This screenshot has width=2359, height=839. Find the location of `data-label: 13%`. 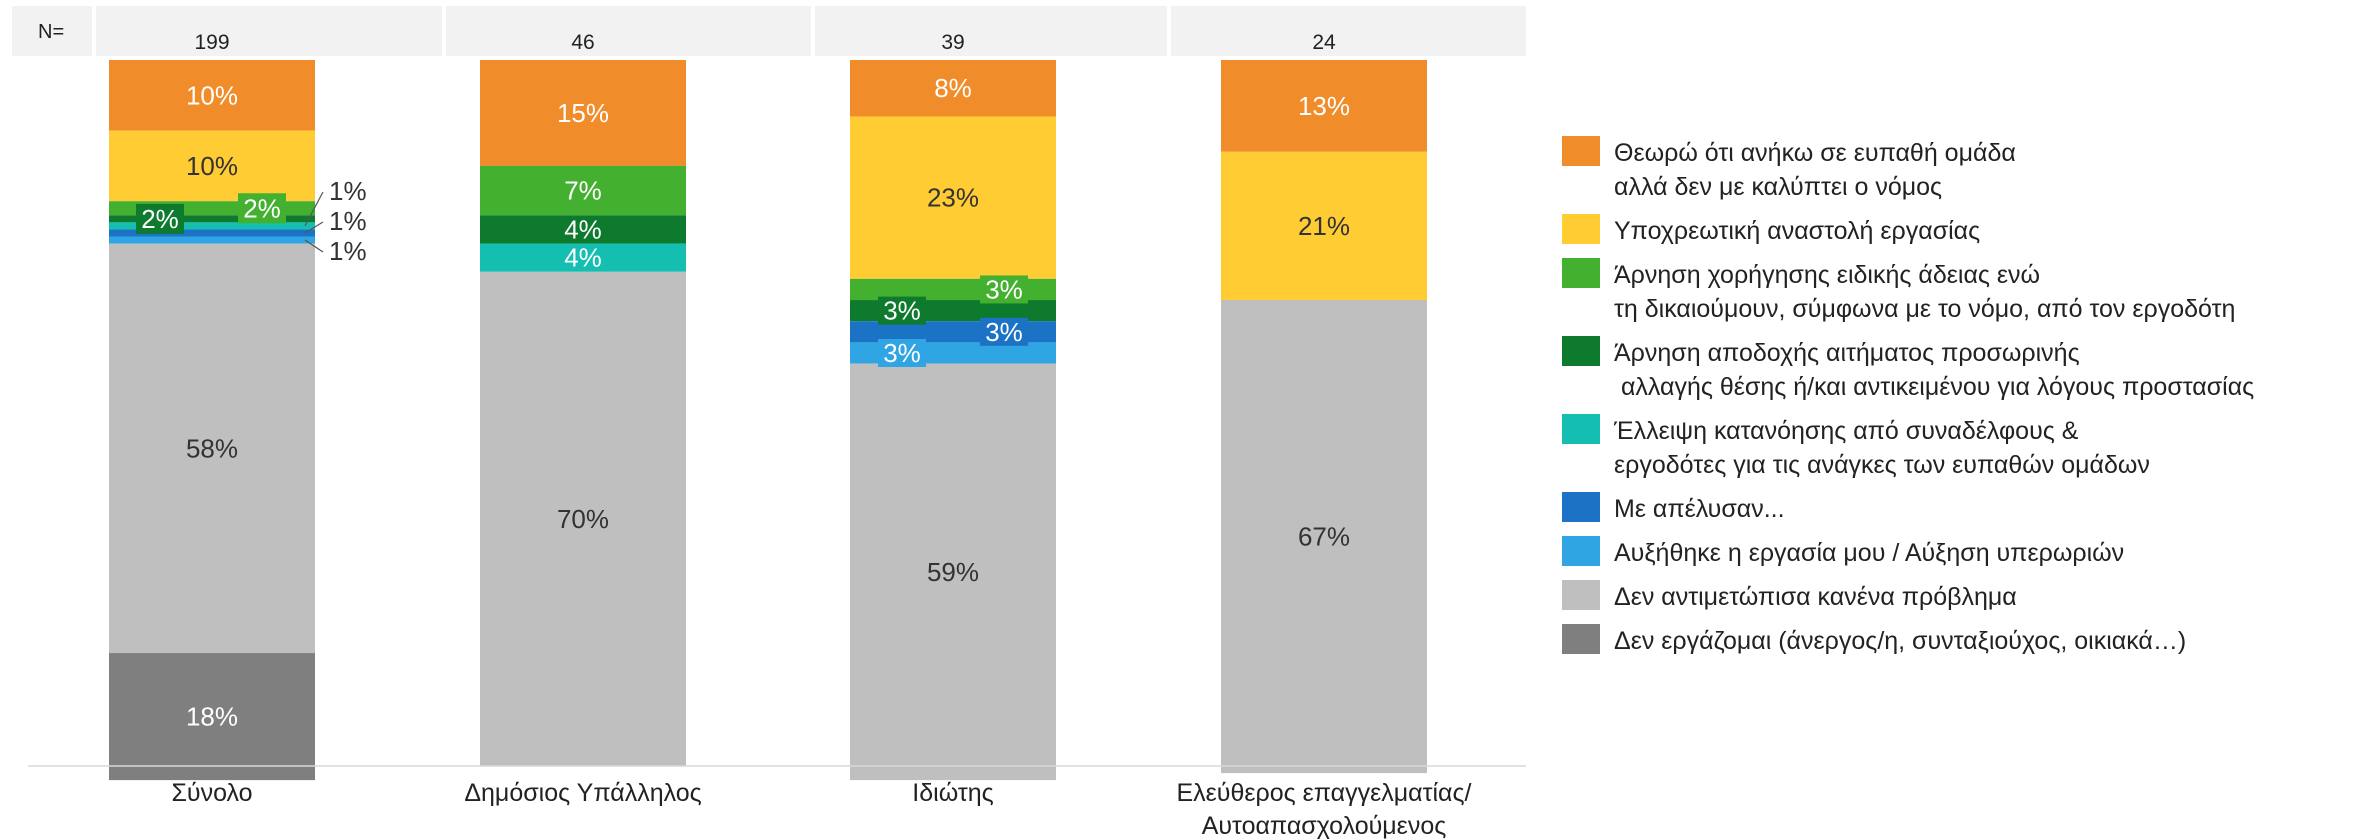

data-label: 13% is located at coordinates (1324, 106).